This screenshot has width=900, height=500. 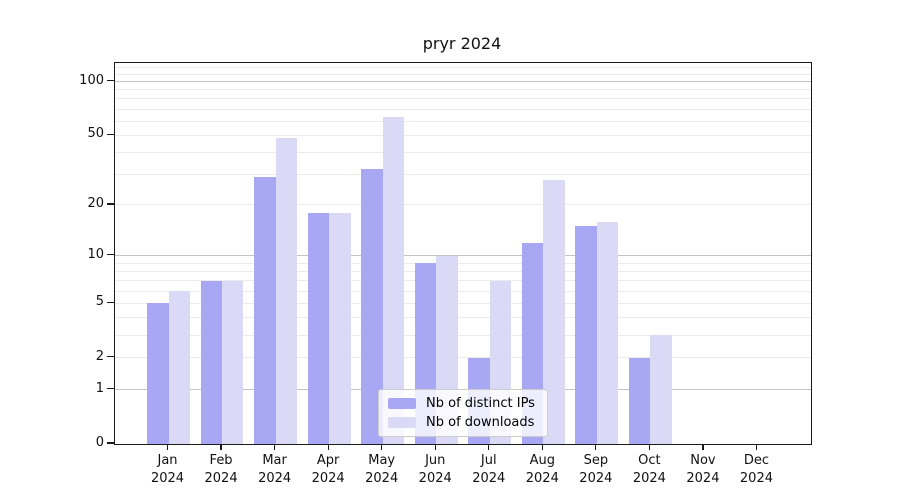 I want to click on x-tick-label-oct: Oct 2024, so click(x=649, y=469).